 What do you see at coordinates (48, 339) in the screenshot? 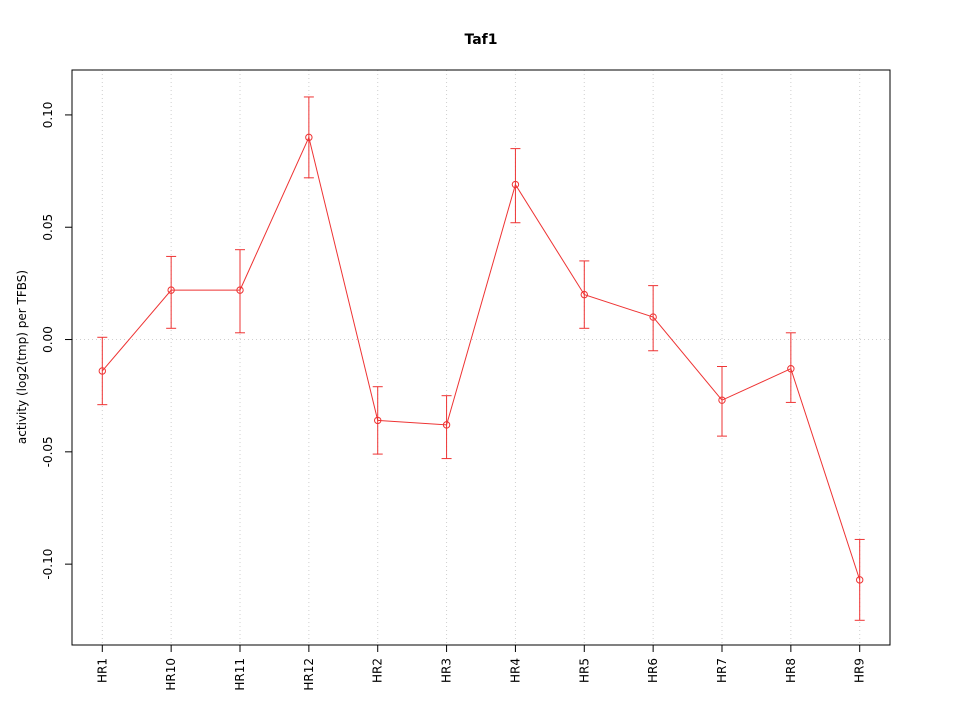
I see `y-tick-label: 0.00` at bounding box center [48, 339].